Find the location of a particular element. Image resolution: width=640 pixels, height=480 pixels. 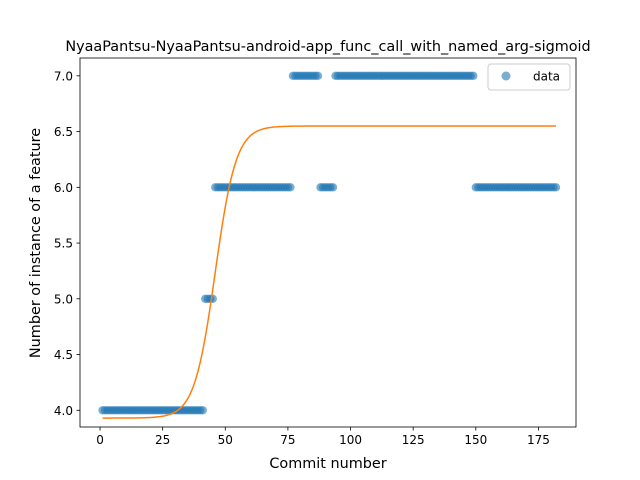

legend: data is located at coordinates (529, 77).